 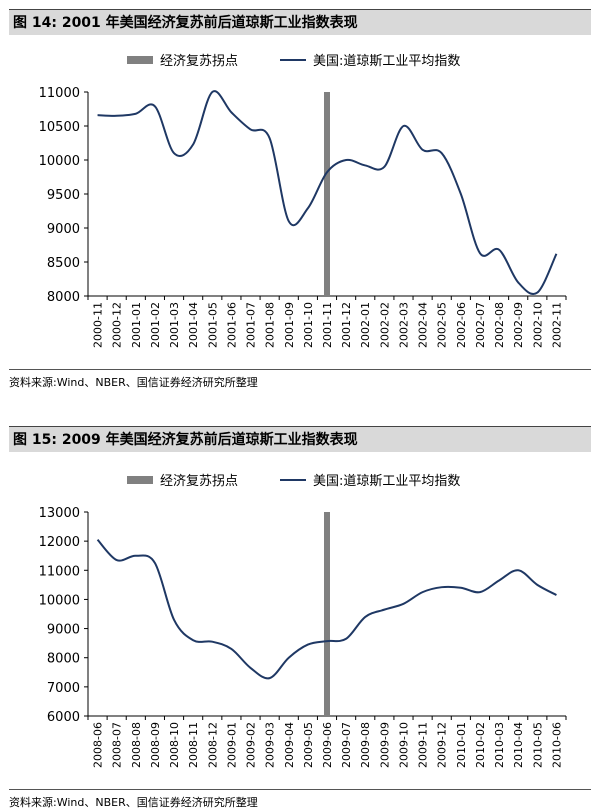 What do you see at coordinates (155, 325) in the screenshot?
I see `x-tick-label: 2001-02` at bounding box center [155, 325].